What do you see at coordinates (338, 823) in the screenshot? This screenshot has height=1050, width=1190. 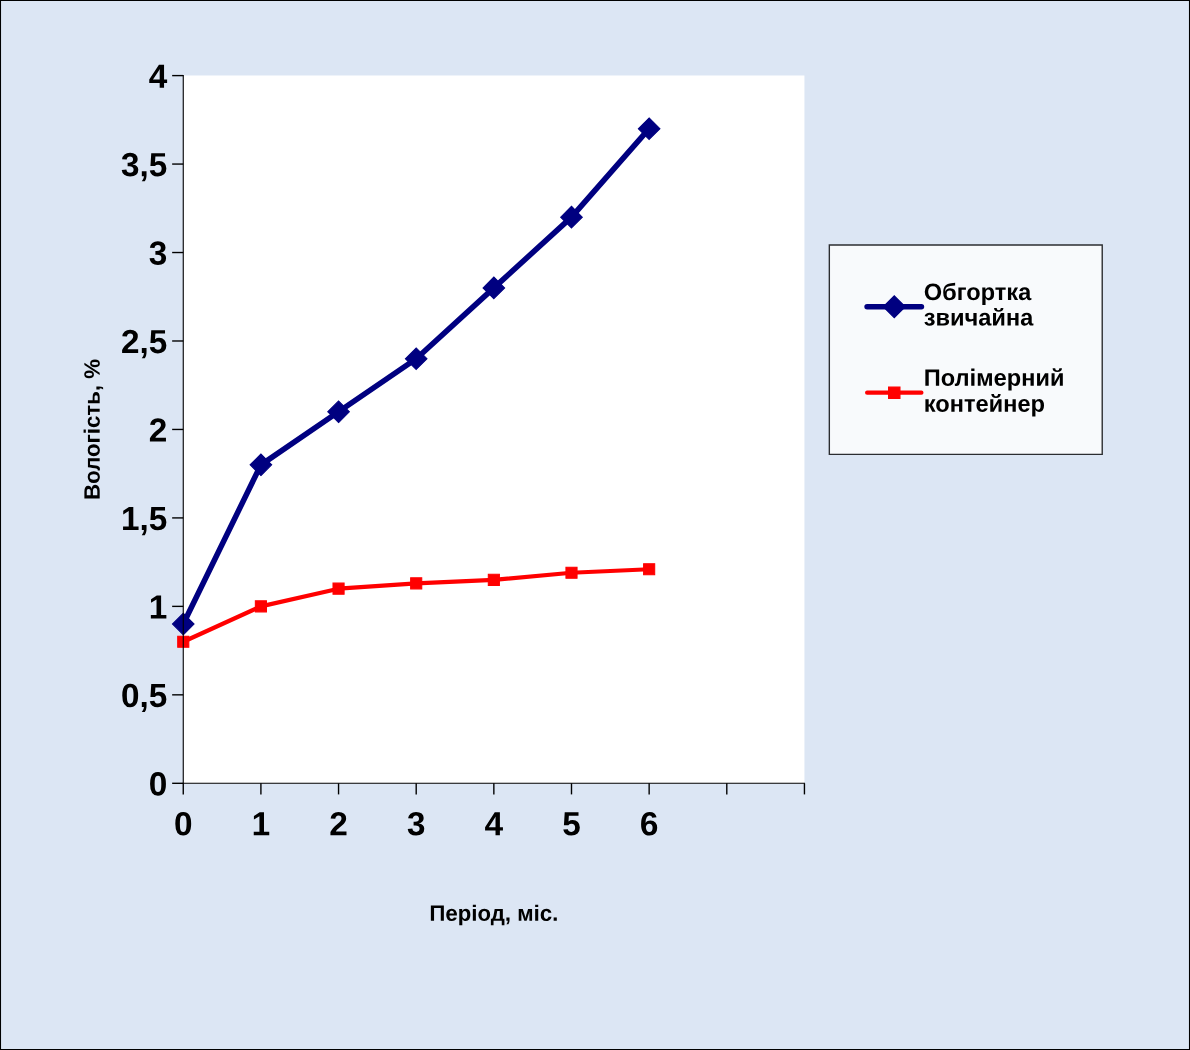 I see `x-tick-label: 2` at bounding box center [338, 823].